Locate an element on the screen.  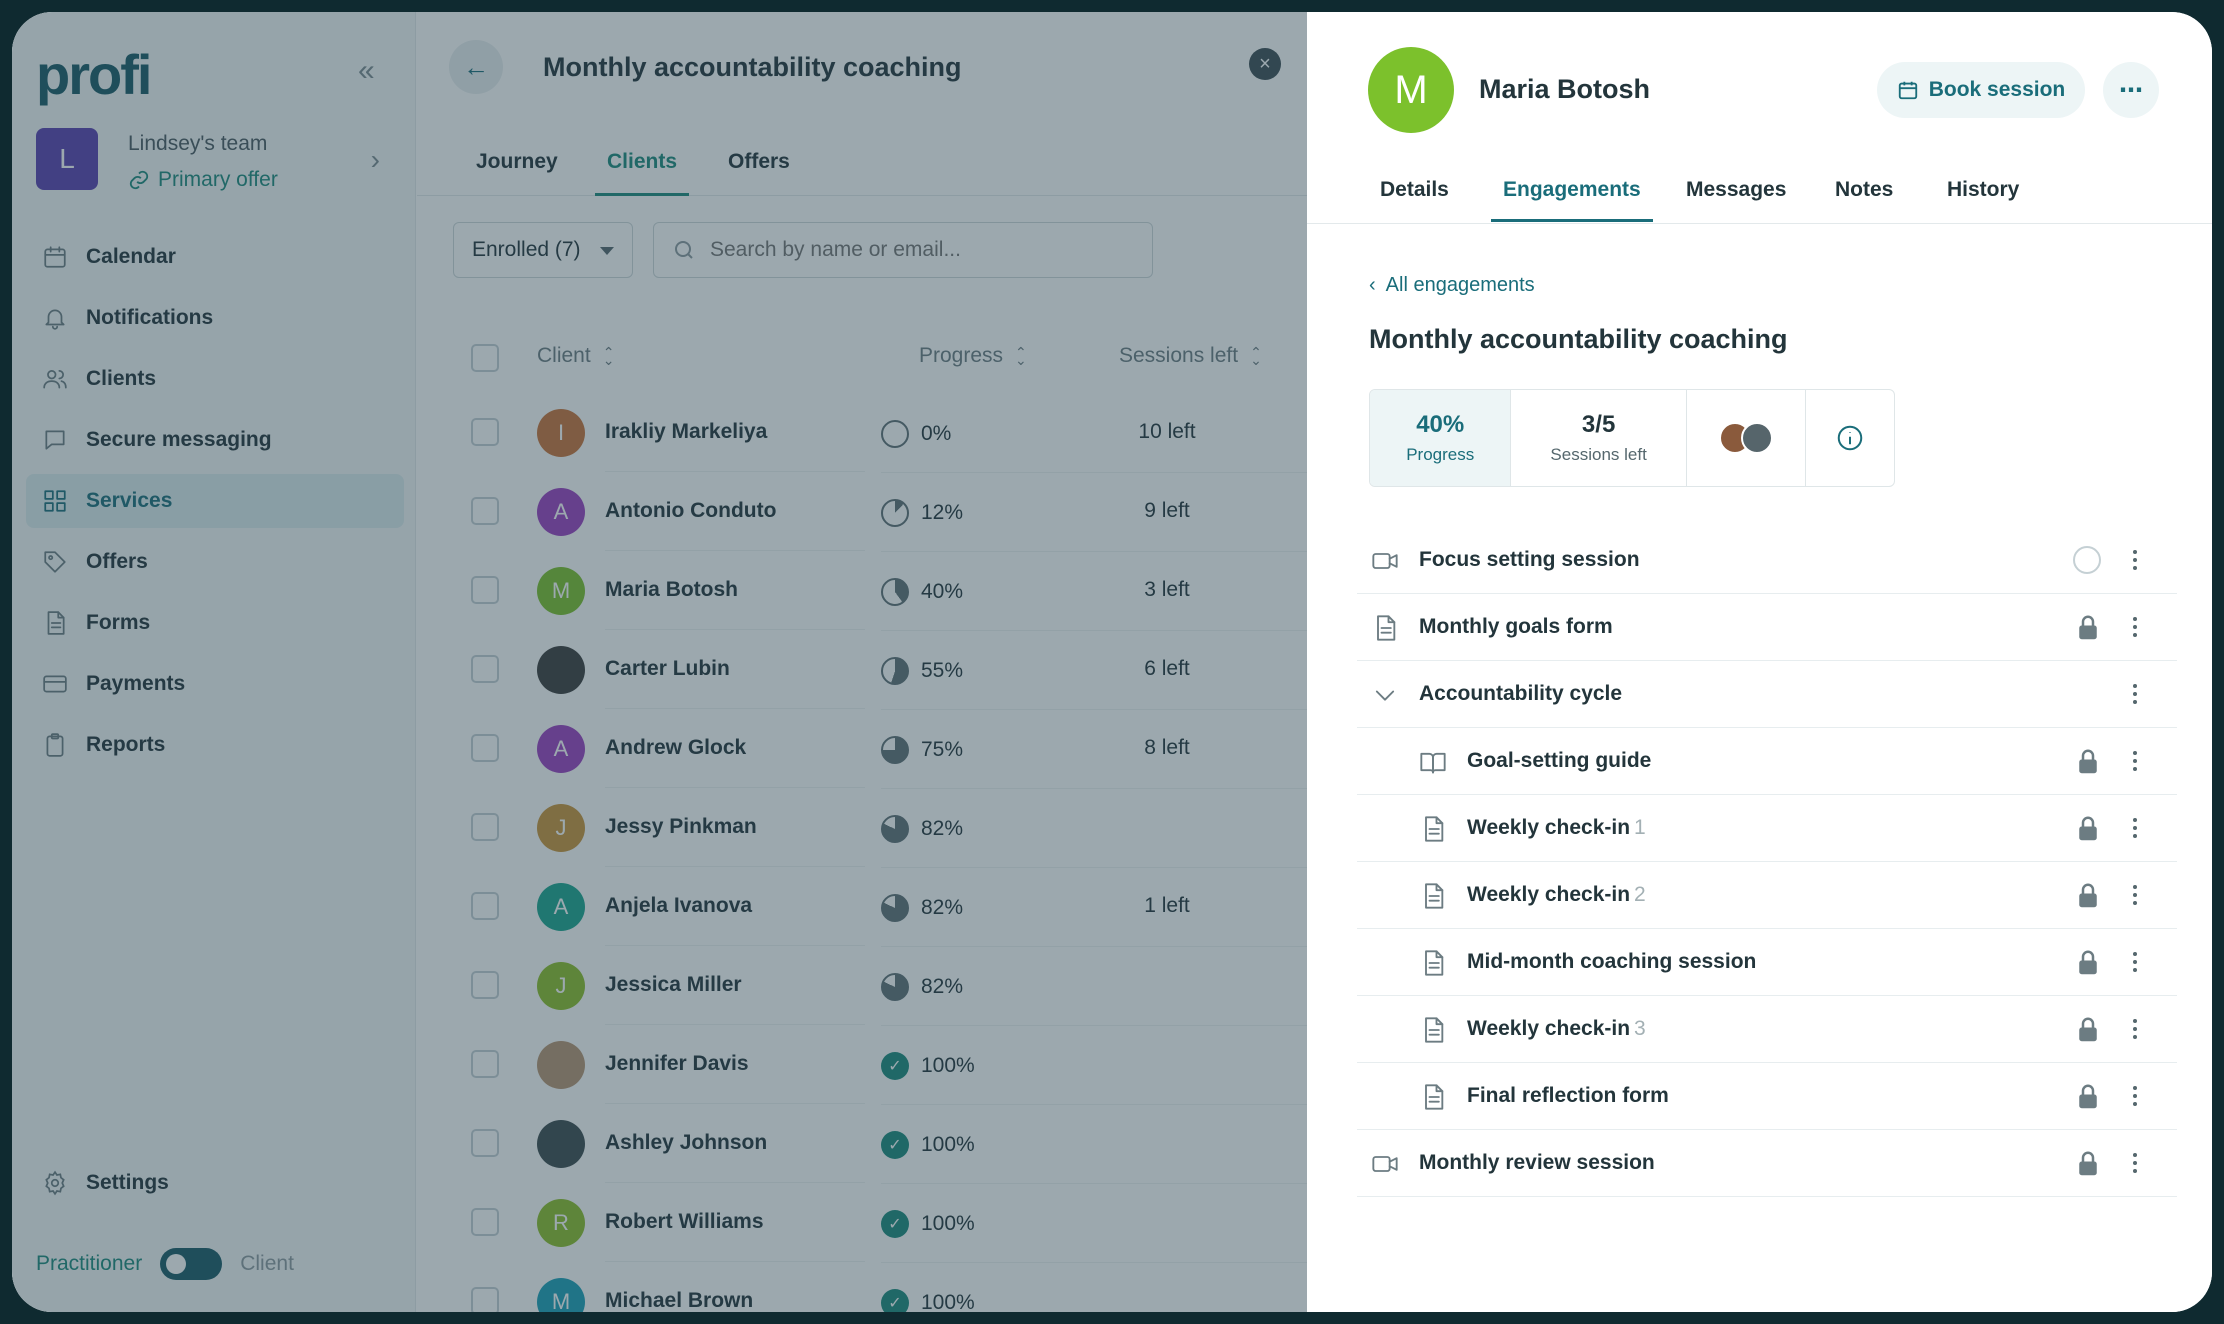
client-name: Antonio Conduto is located at coordinates (735, 525).